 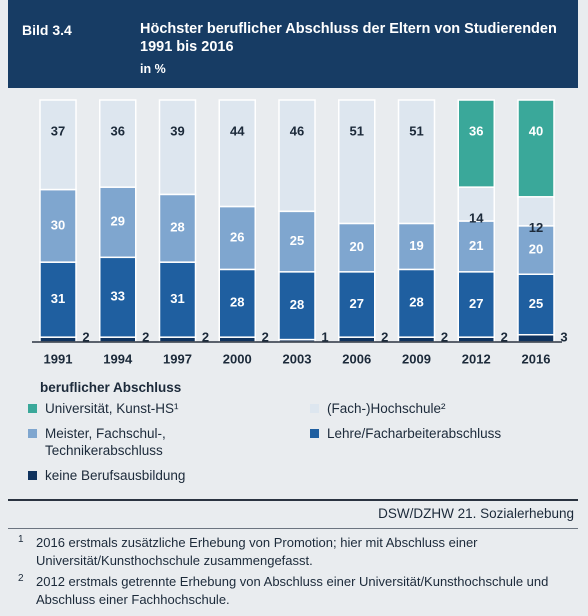 I want to click on legend-item: keine Berufsausbildung, so click(x=169, y=475).